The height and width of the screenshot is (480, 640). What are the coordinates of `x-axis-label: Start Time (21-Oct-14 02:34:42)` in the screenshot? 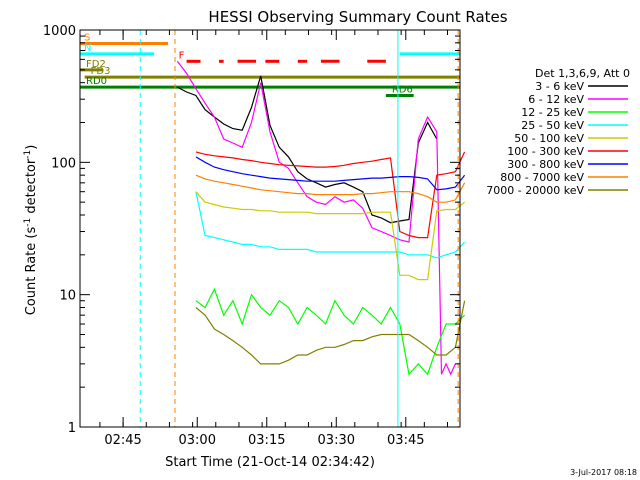 It's located at (270, 462).